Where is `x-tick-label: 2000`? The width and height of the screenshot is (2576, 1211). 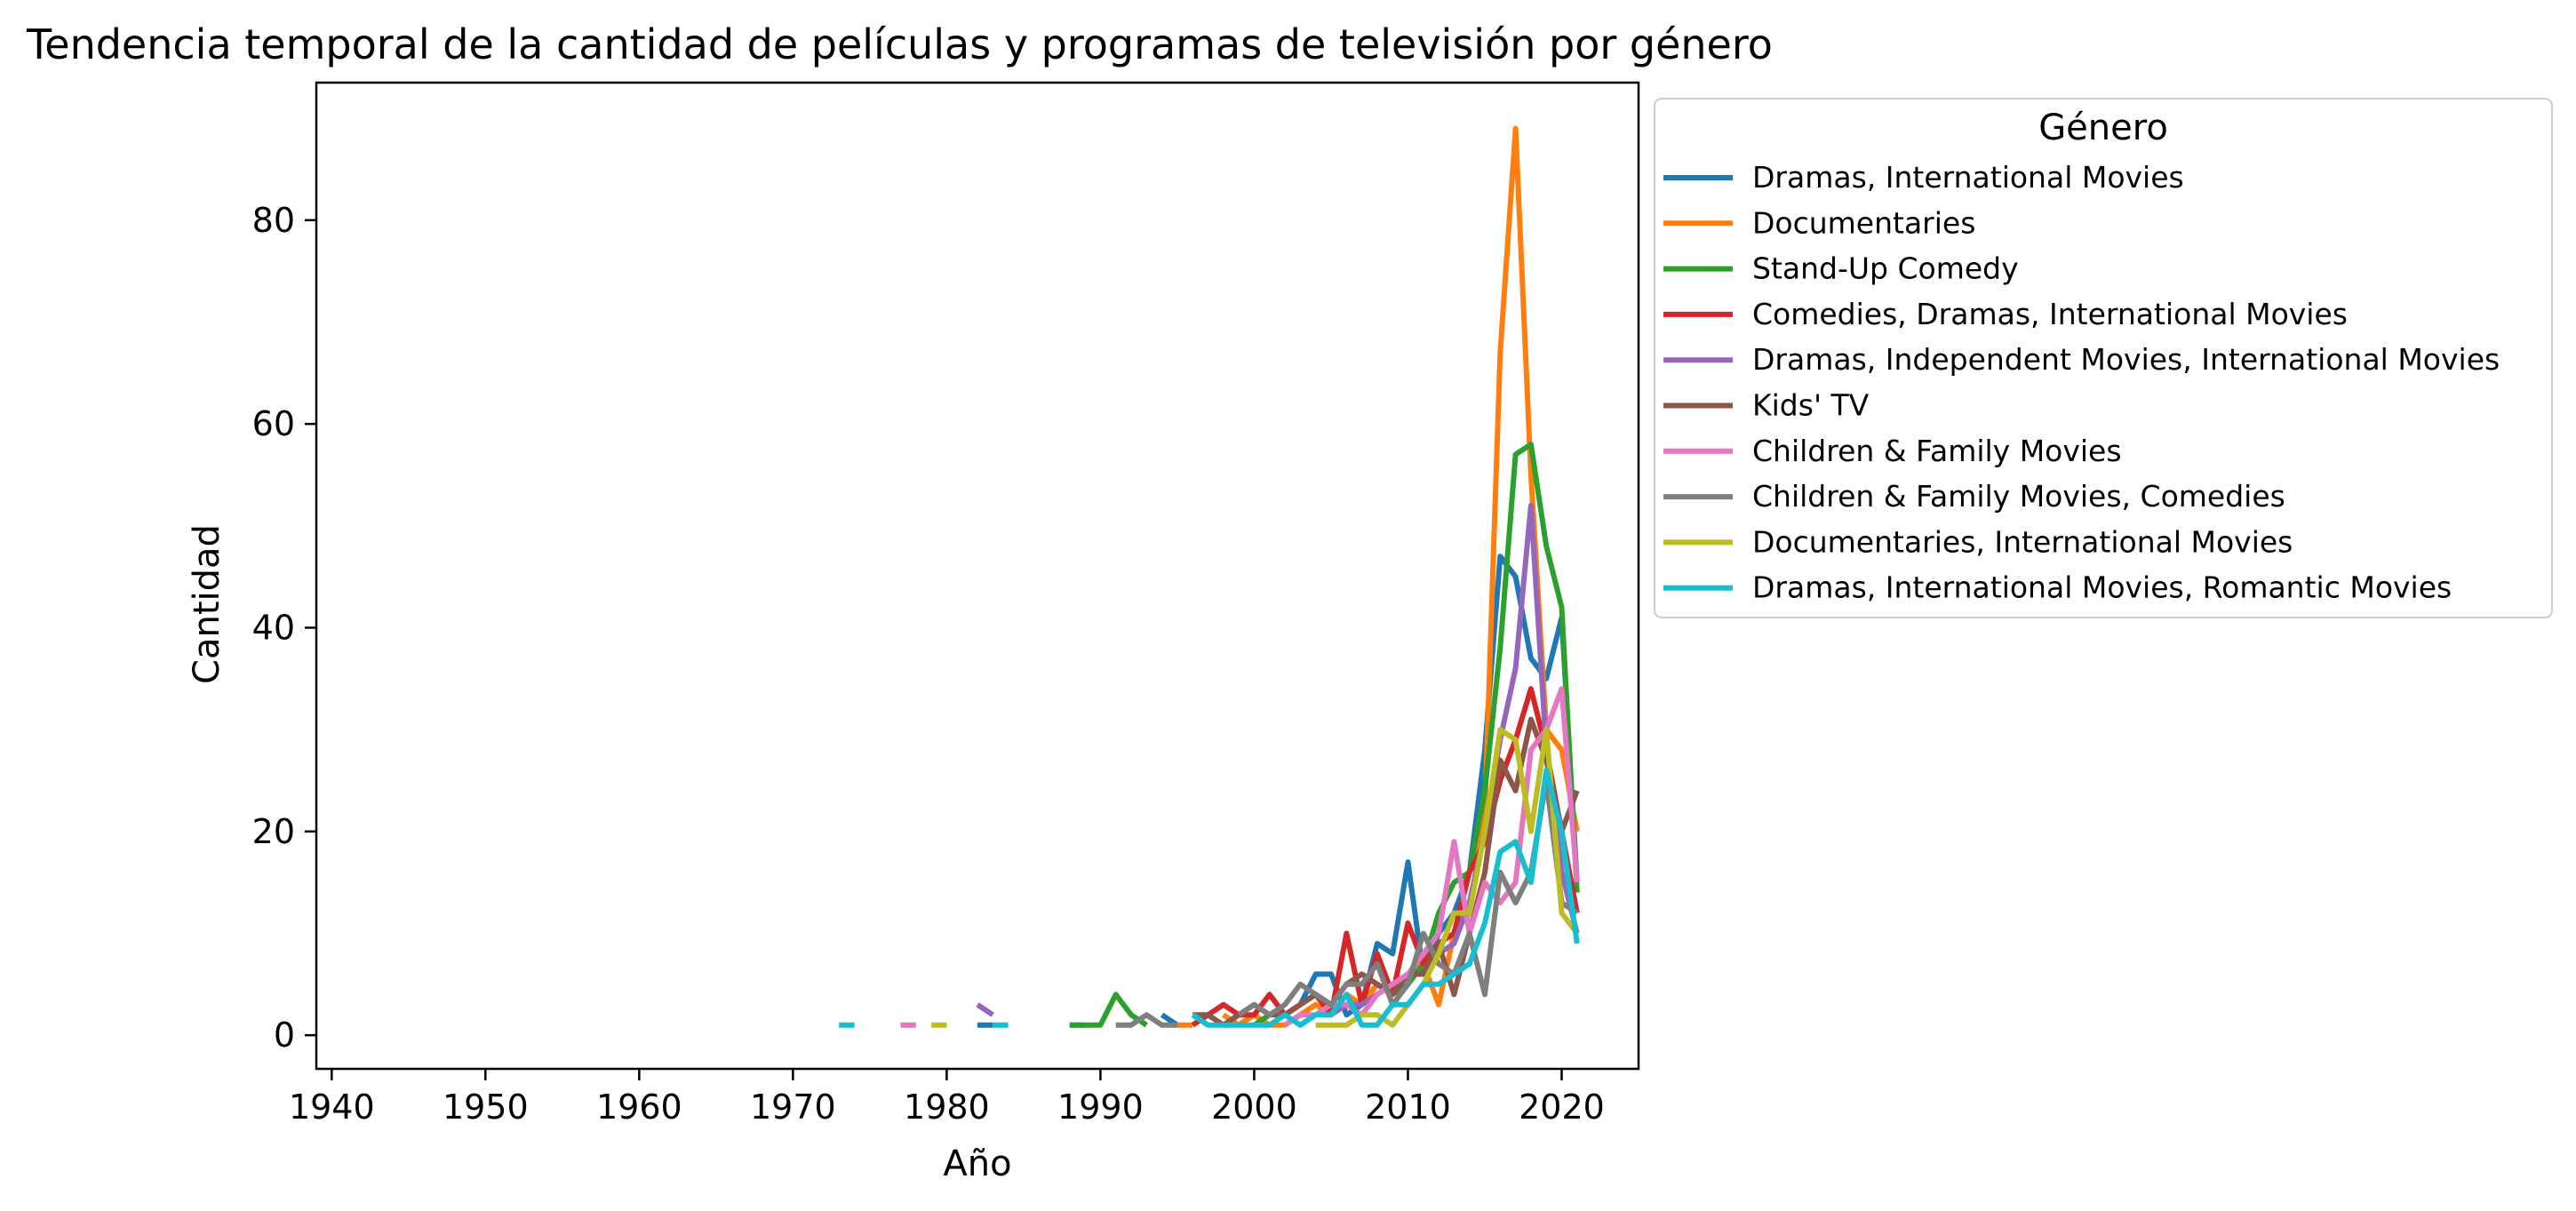
x-tick-label: 2000 is located at coordinates (1254, 1108).